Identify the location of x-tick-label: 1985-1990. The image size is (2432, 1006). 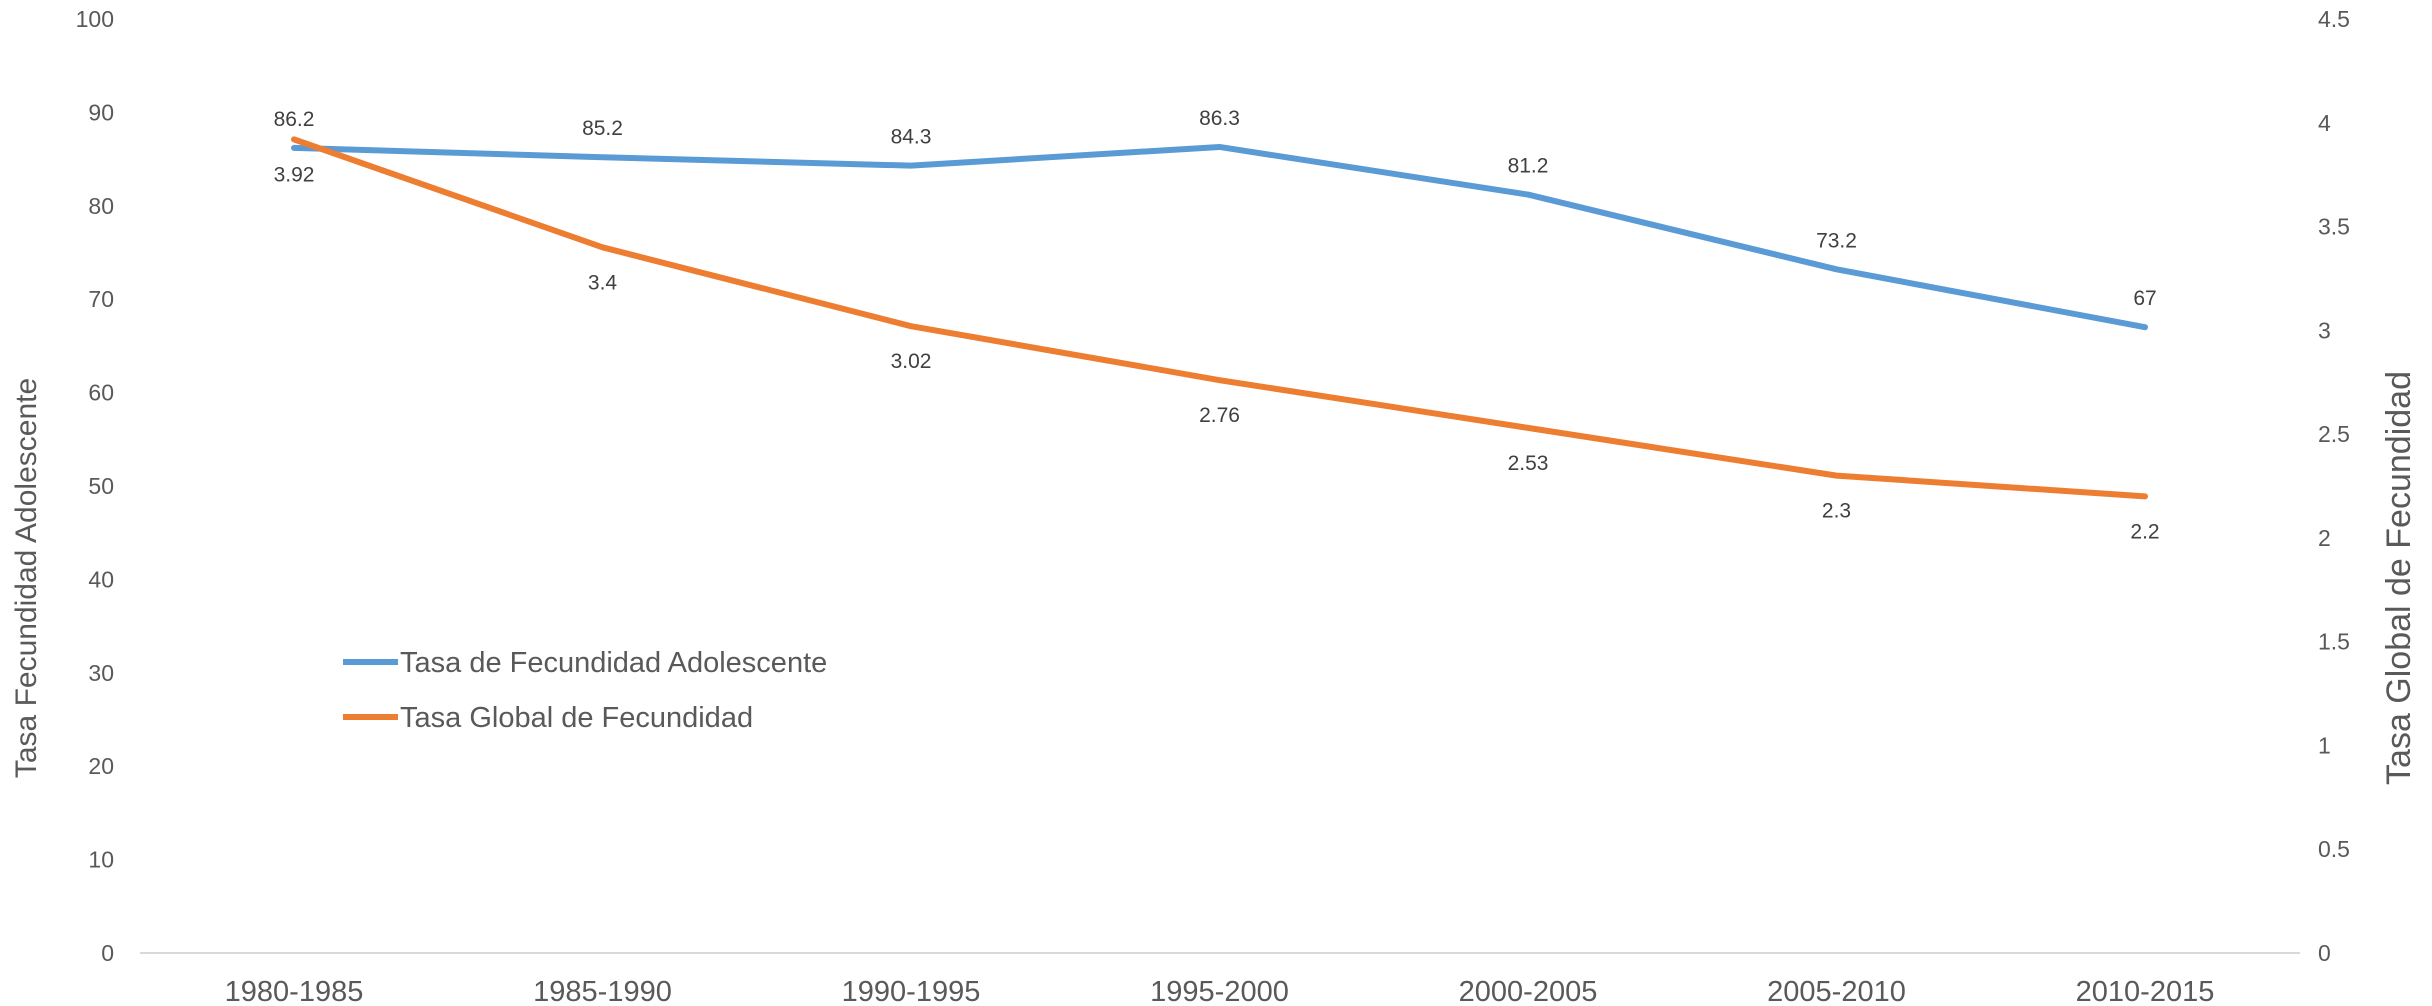
(602, 991).